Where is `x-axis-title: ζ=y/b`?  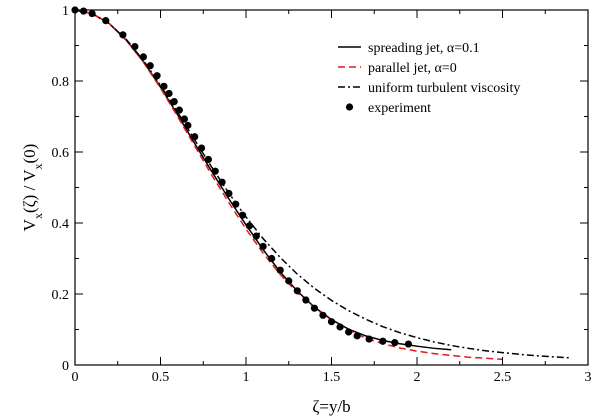 x-axis-title: ζ=y/b is located at coordinates (331, 406).